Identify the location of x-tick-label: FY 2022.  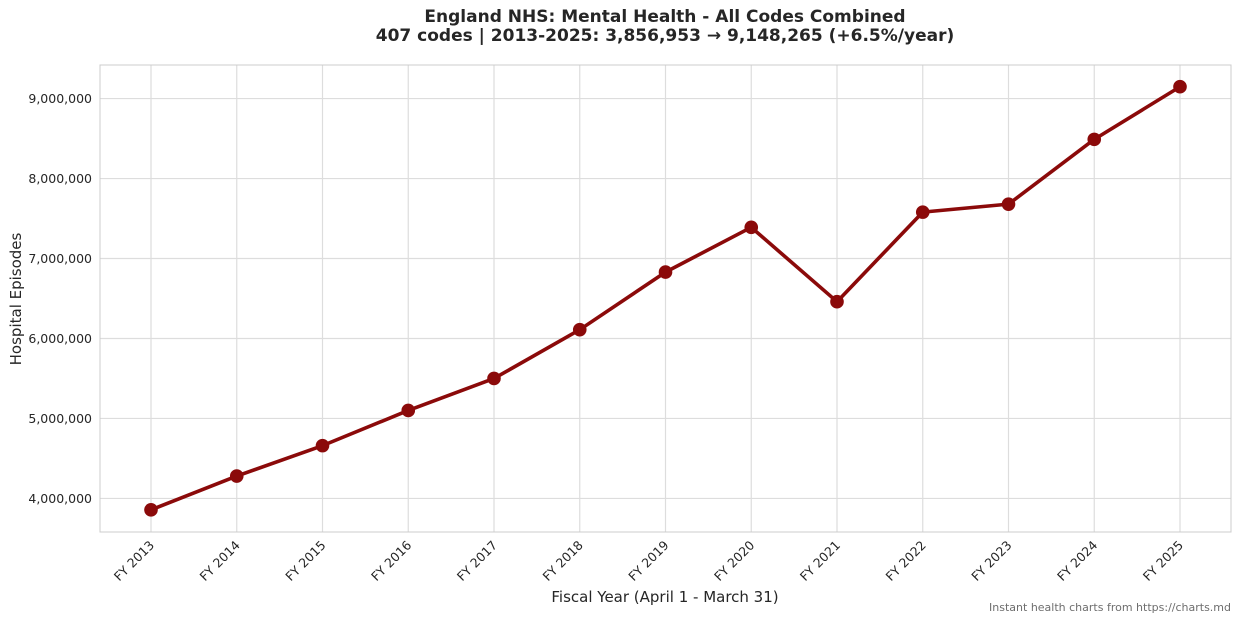
(905, 561).